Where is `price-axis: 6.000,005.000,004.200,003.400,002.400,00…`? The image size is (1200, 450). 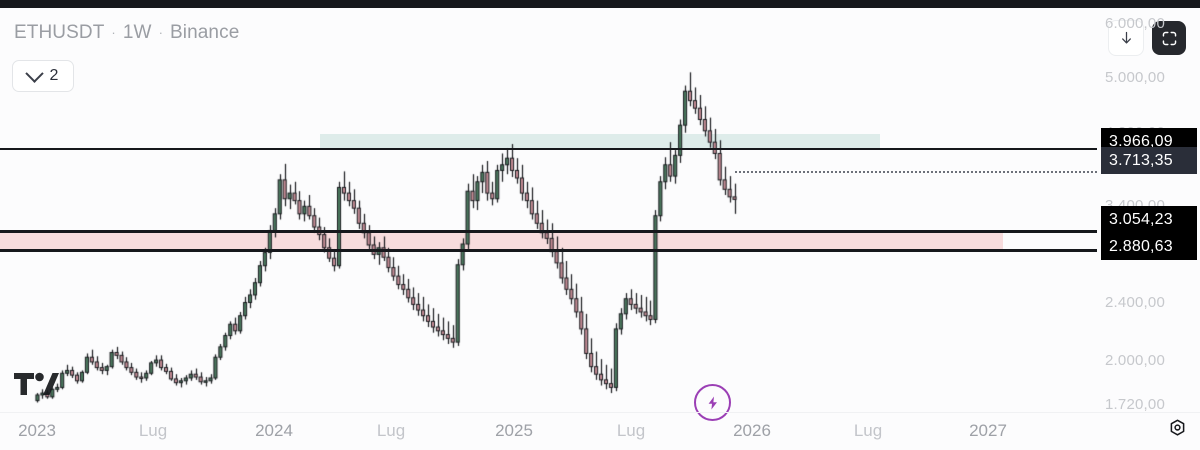
price-axis: 6.000,005.000,004.200,003.400,002.400,00… is located at coordinates (1148, 232).